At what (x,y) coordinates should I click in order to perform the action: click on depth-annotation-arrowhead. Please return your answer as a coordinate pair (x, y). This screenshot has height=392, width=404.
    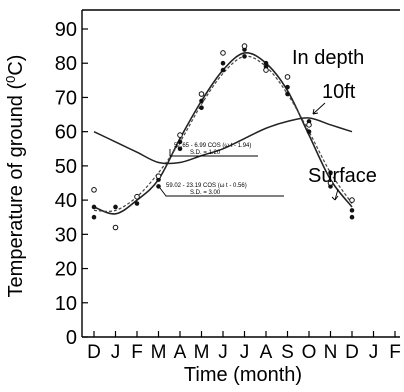
    Looking at the image, I should click on (315, 111).